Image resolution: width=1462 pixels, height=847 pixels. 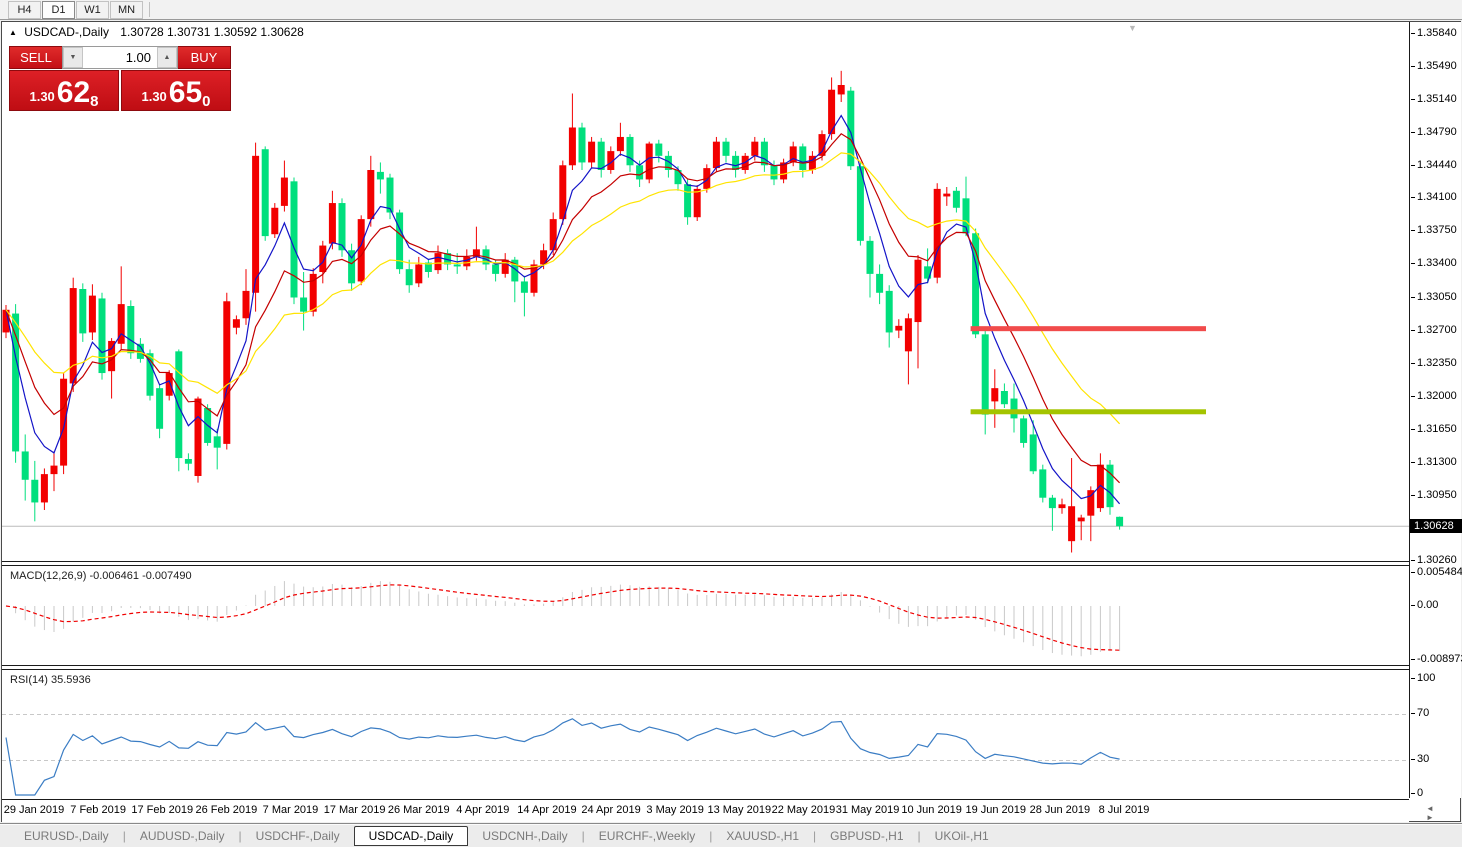 What do you see at coordinates (182, 835) in the screenshot?
I see `tab-audusd-daily: AUDUSD-,Daily` at bounding box center [182, 835].